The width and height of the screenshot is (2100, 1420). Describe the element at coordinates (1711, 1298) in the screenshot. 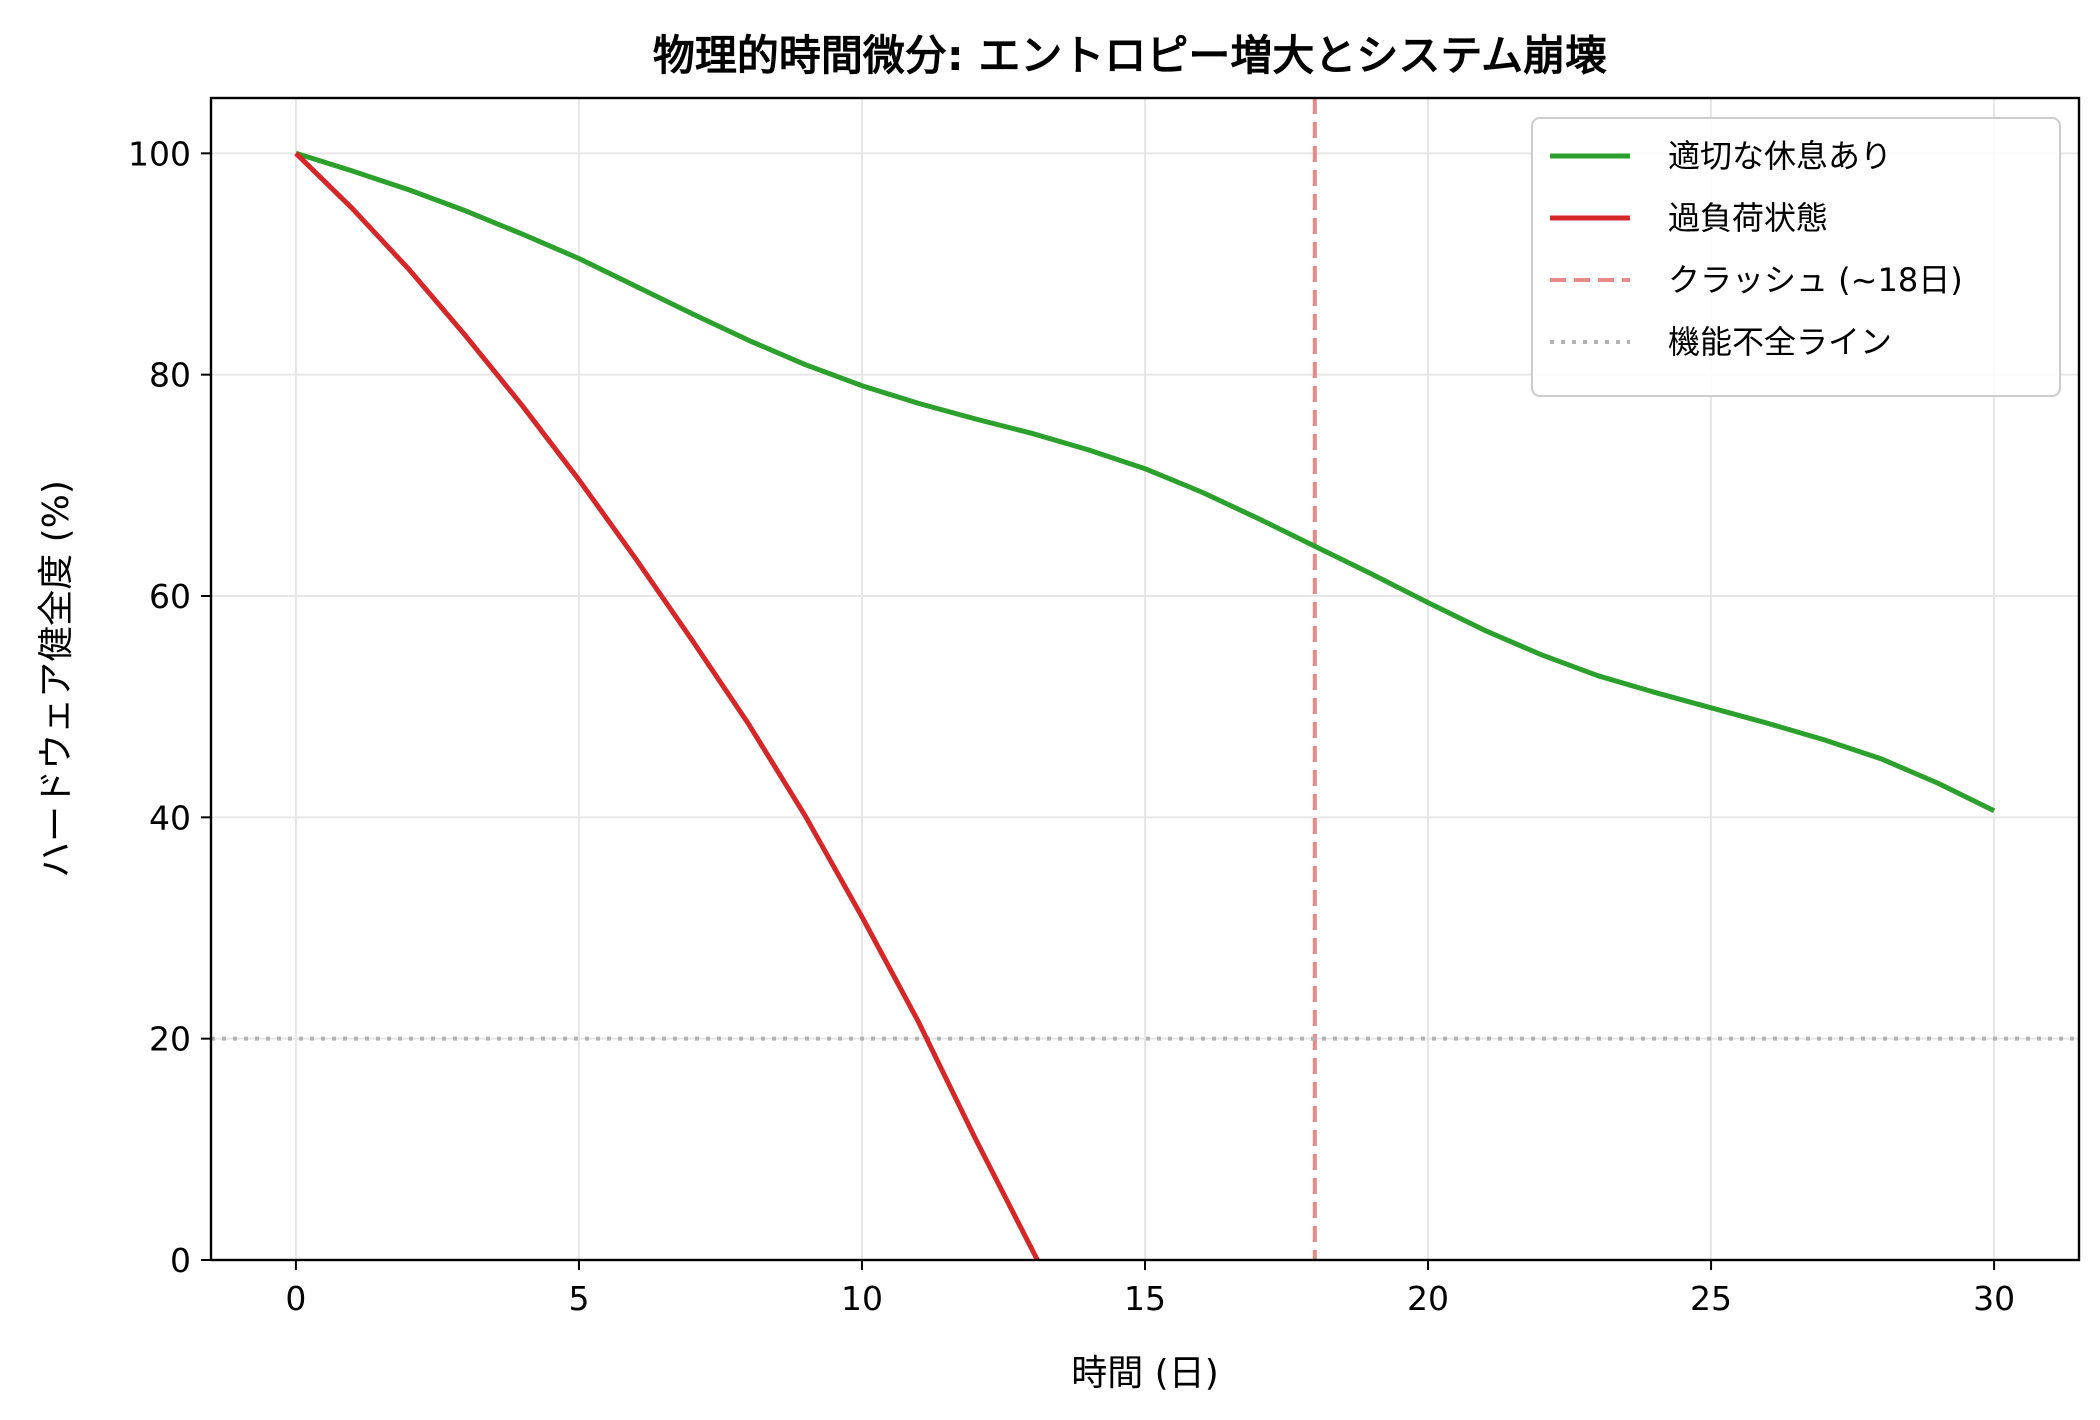

I see `x-tick-label: 25` at that location.